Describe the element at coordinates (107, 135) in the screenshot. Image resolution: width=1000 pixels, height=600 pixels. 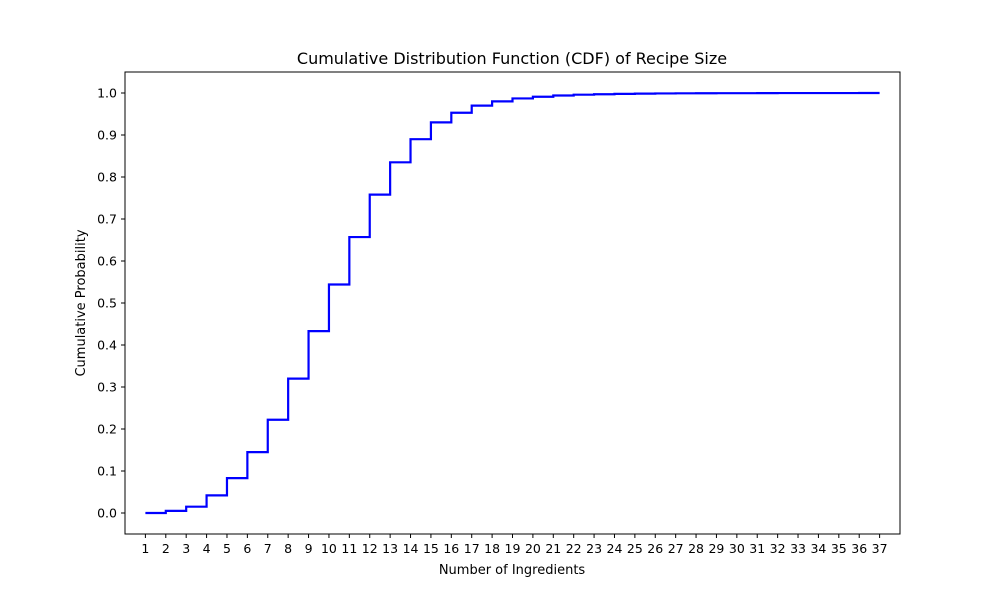
I see `y-tick-label: 0.9` at that location.